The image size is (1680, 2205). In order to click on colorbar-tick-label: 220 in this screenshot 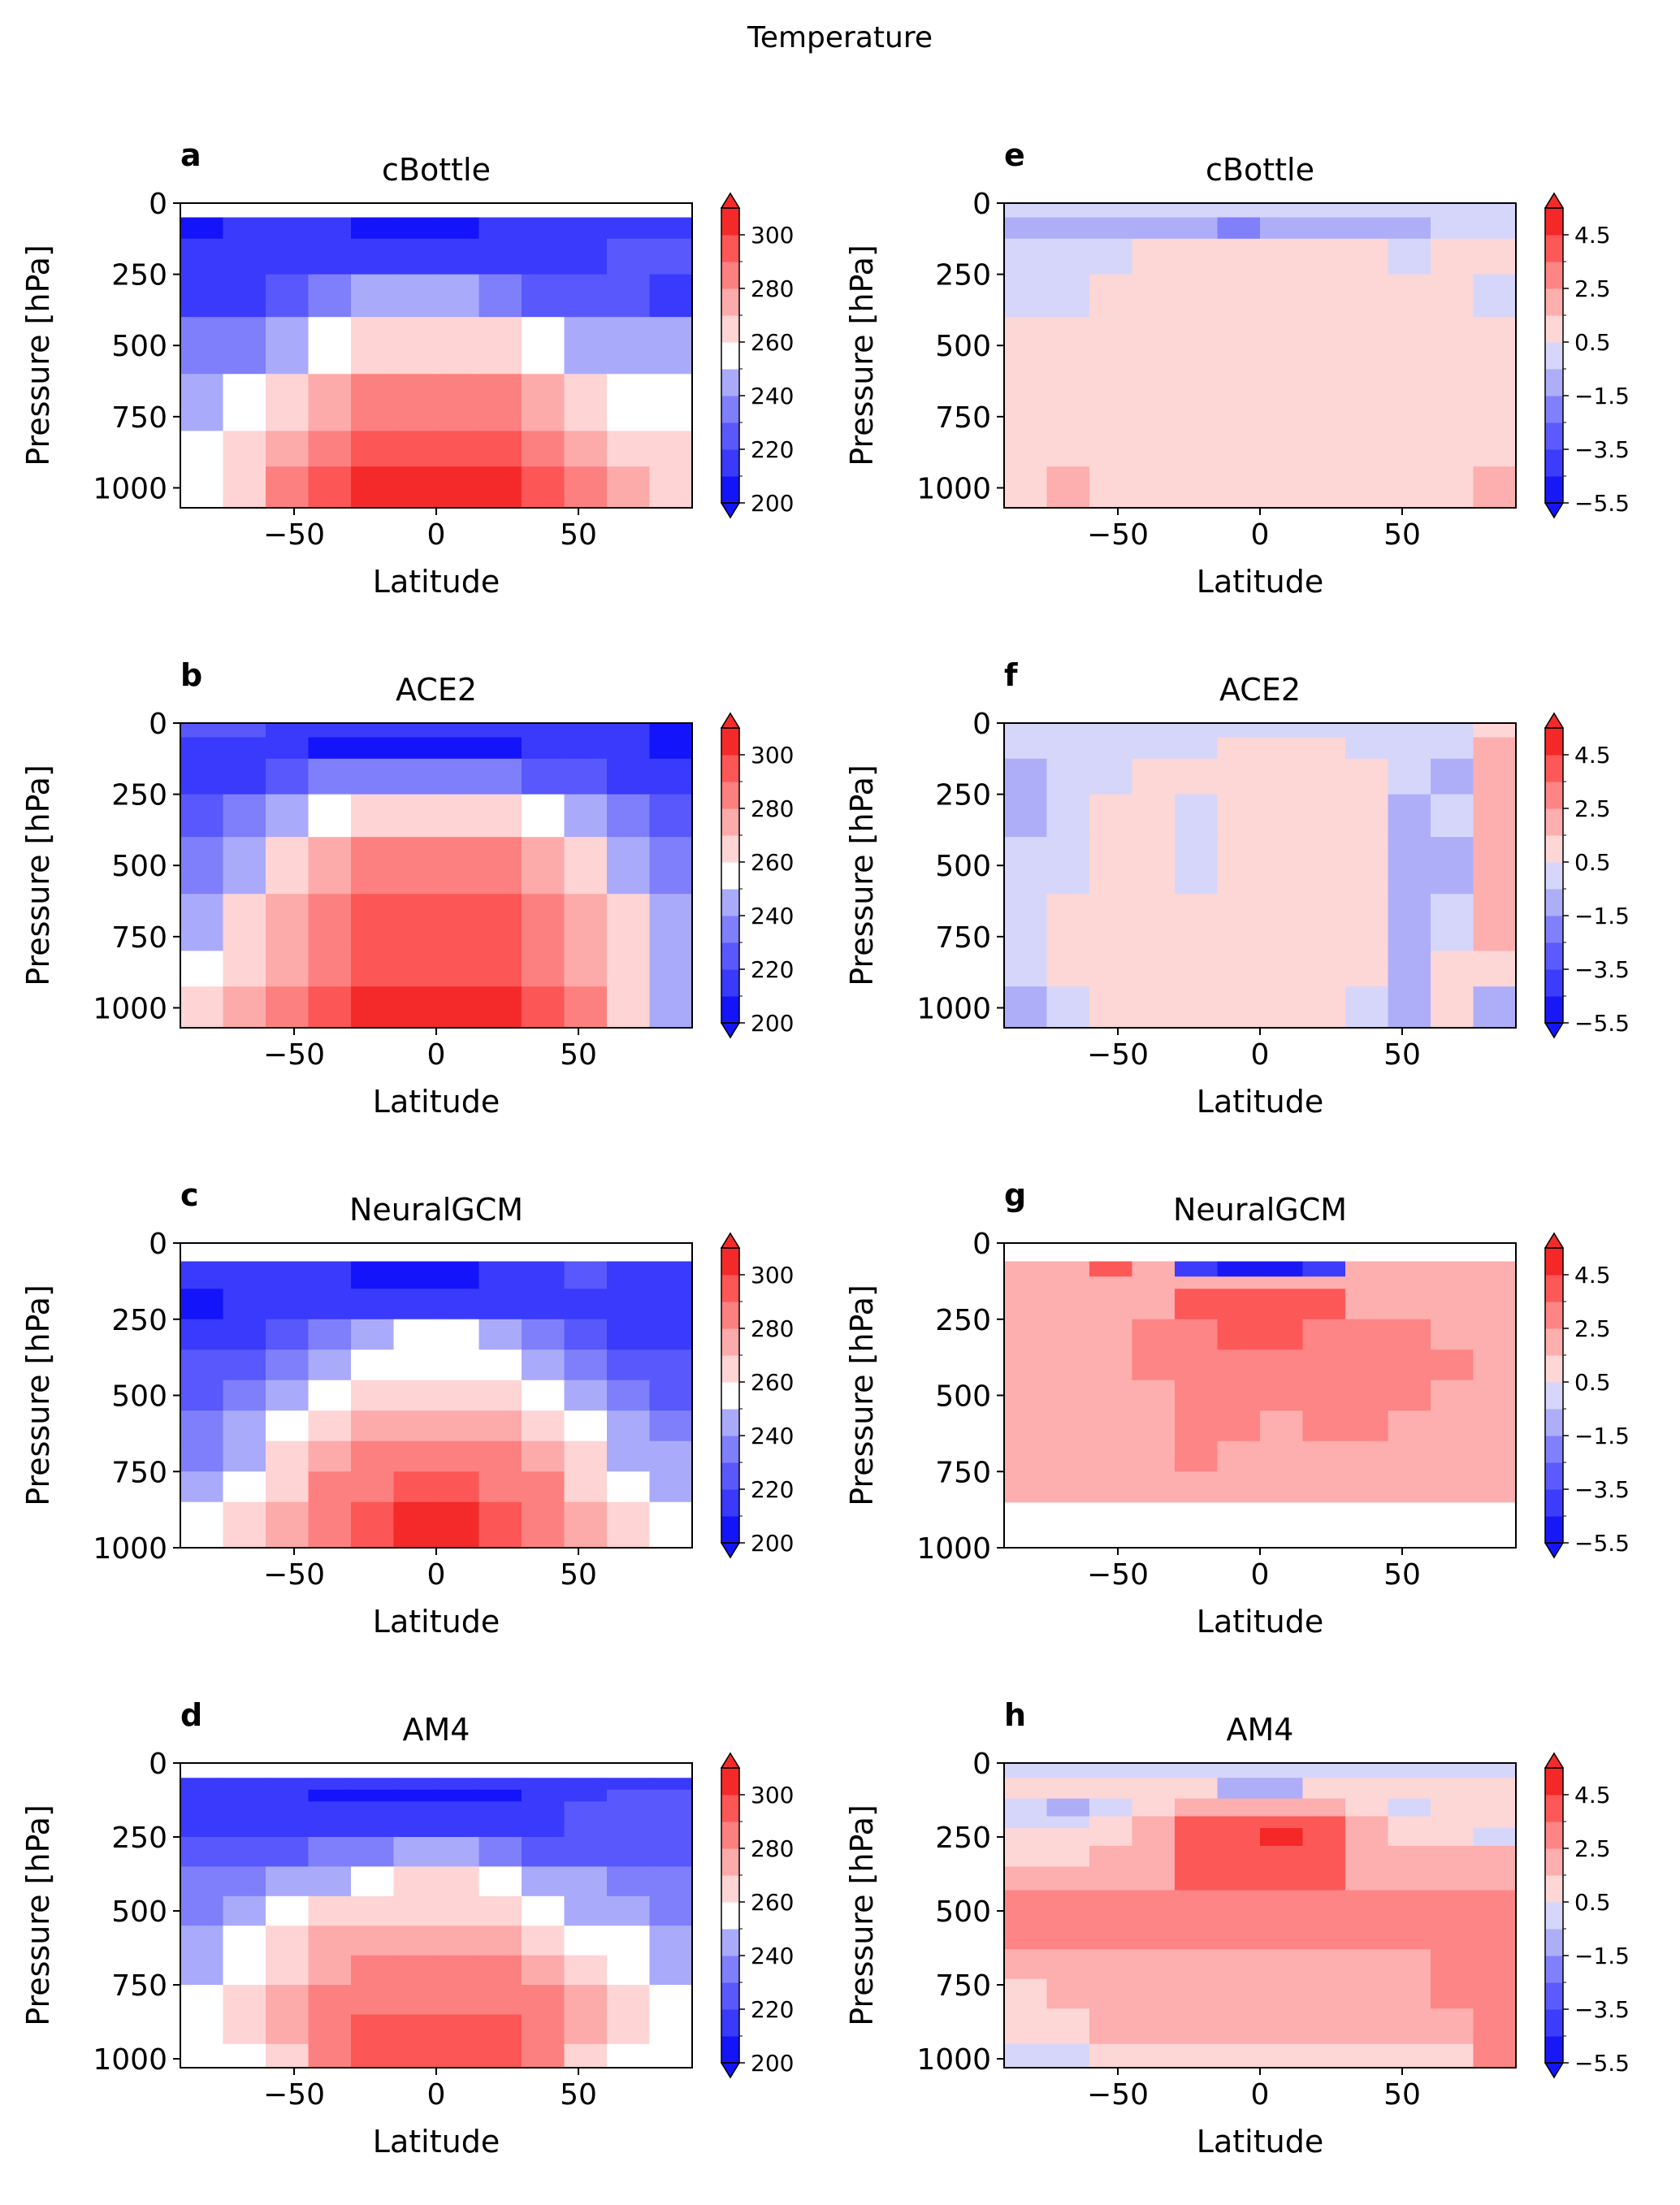, I will do `click(773, 449)`.